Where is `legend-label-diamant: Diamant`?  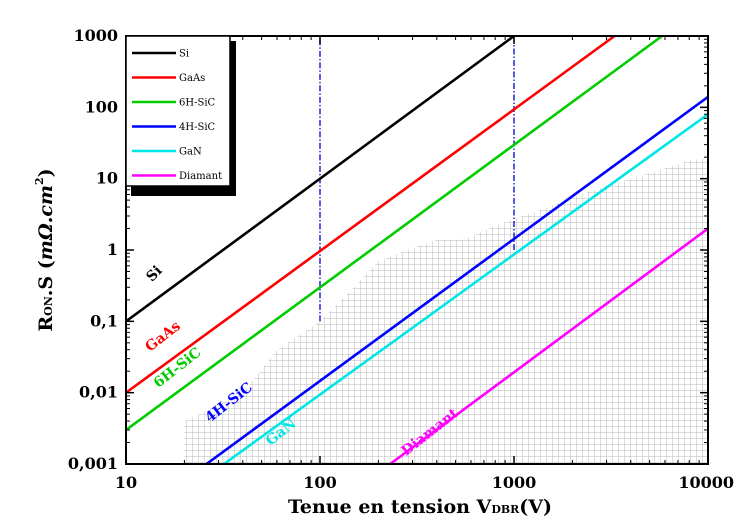 legend-label-diamant: Diamant is located at coordinates (200, 176).